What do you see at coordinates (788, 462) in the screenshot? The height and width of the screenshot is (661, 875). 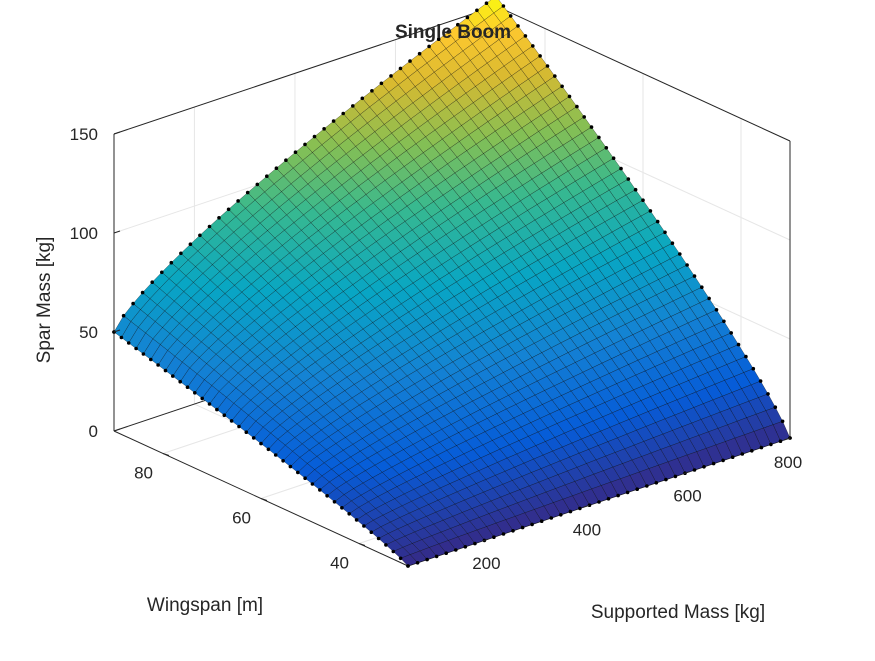 I see `x-tick-label-3: 800` at bounding box center [788, 462].